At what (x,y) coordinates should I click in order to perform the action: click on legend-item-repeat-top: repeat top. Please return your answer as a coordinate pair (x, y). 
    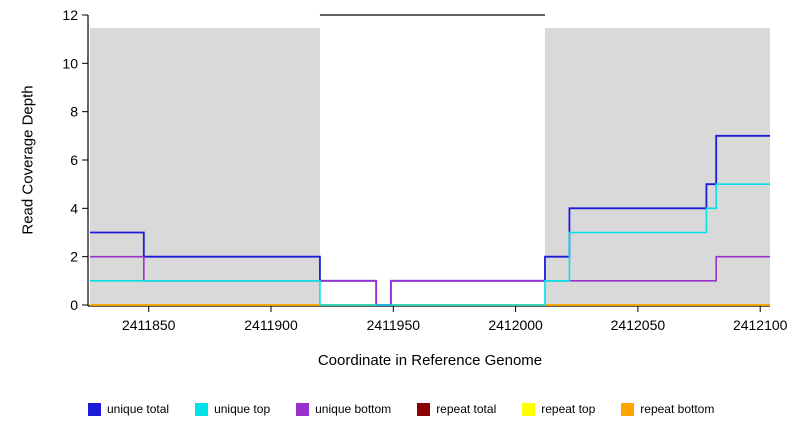
    Looking at the image, I should click on (558, 409).